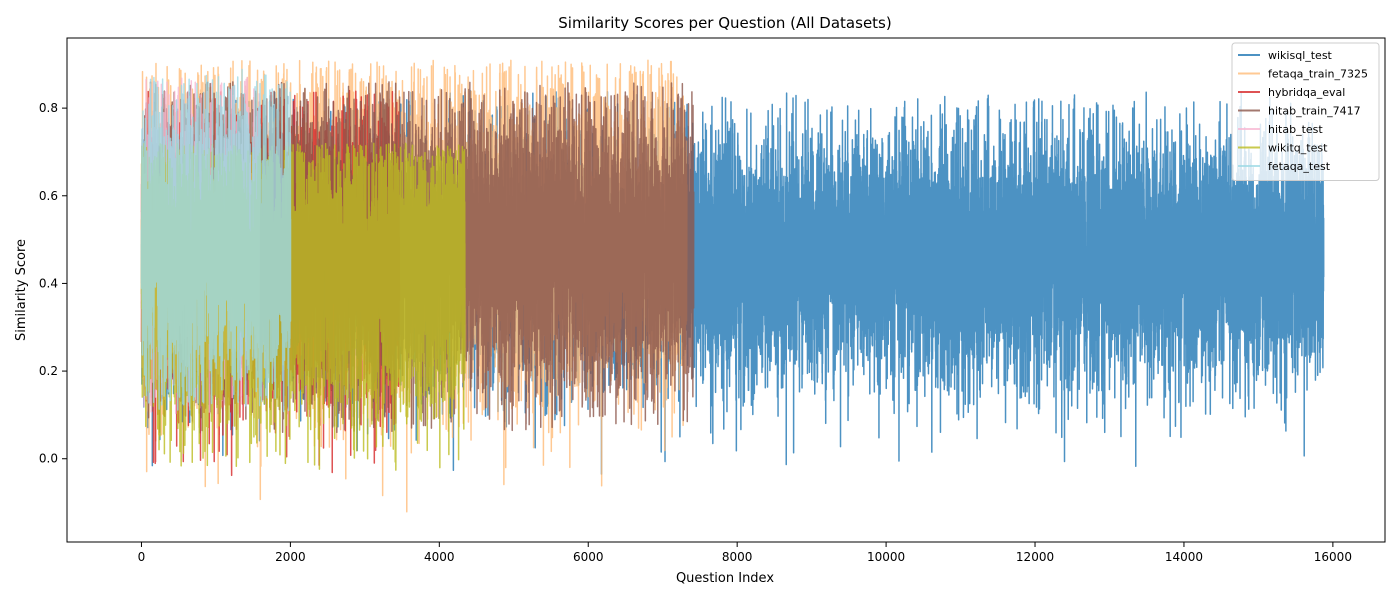 This screenshot has height=600, width=1400. Describe the element at coordinates (588, 557) in the screenshot. I see `x-tick-label: 6000` at that location.